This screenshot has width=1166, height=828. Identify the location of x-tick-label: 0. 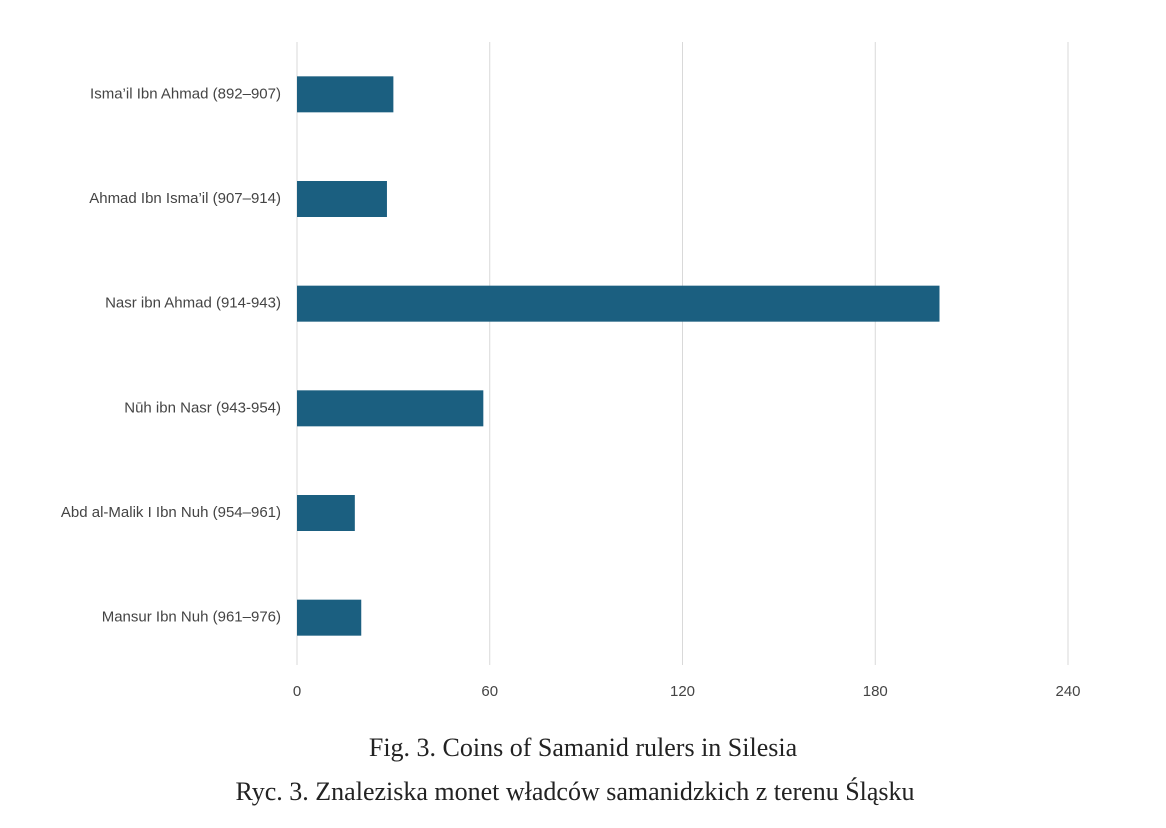
(297, 691).